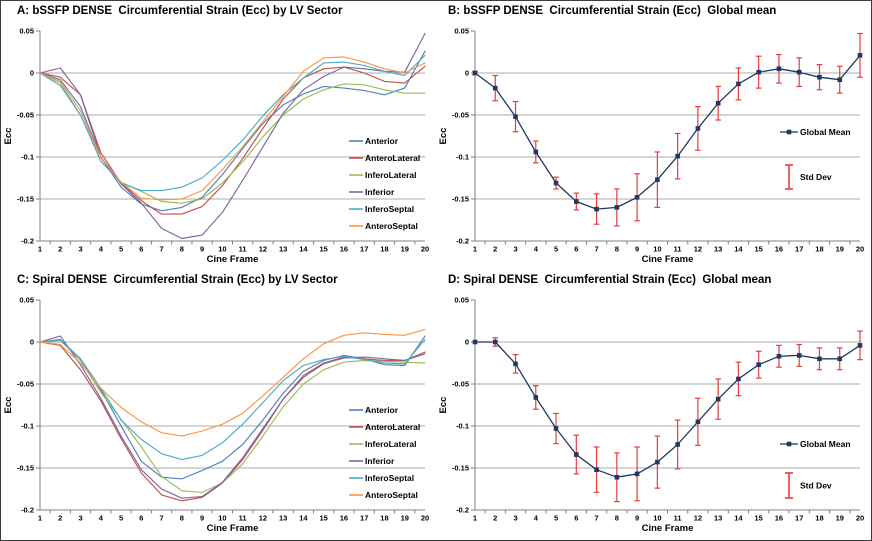  I want to click on x-tick-label: 12, so click(263, 518).